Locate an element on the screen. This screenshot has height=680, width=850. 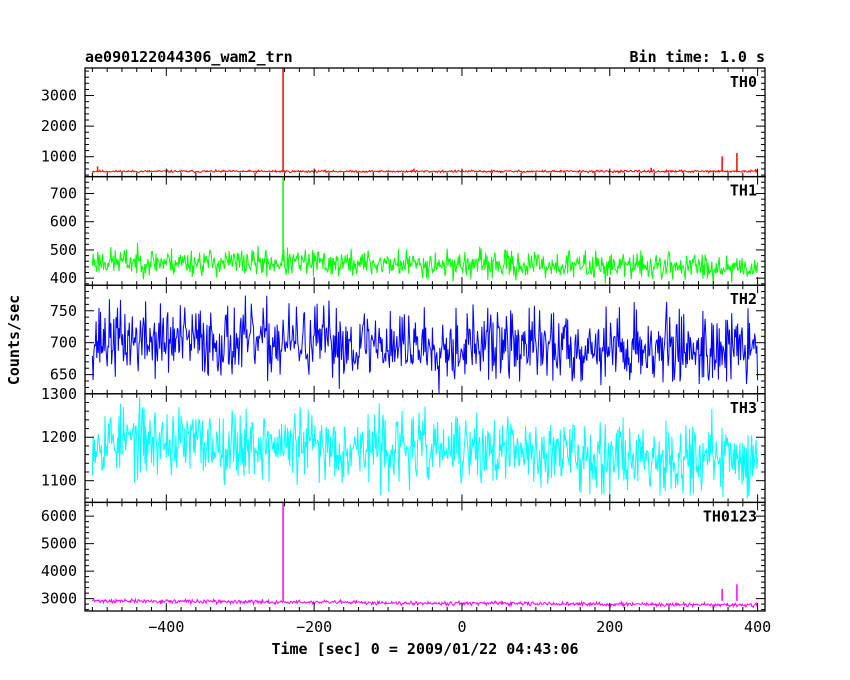
chart-title: ae090122044306_wam2_trn is located at coordinates (189, 57).